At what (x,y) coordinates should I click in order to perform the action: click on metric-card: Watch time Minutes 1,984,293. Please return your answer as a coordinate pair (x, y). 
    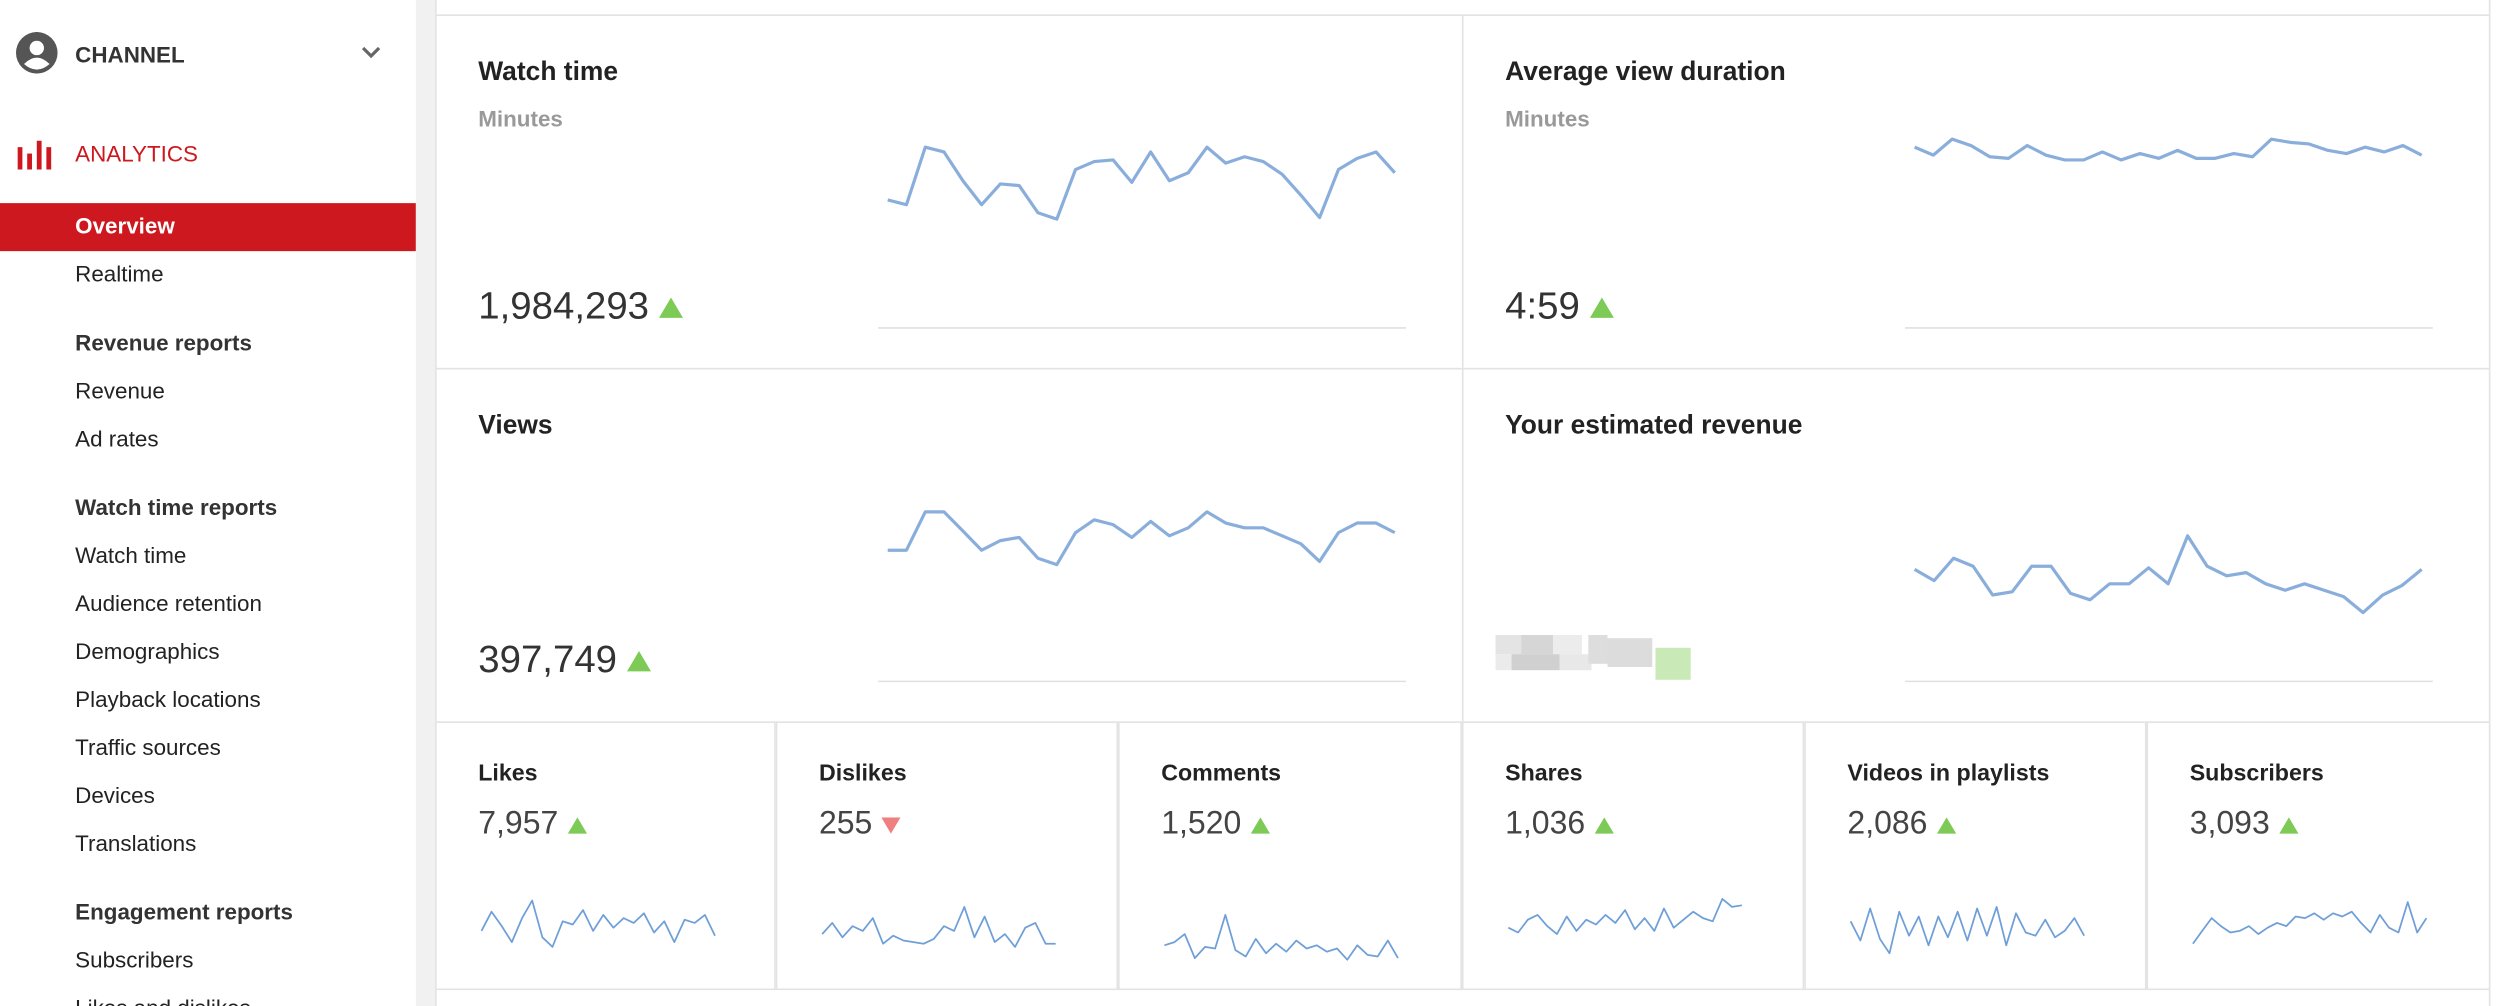
    Looking at the image, I should click on (949, 192).